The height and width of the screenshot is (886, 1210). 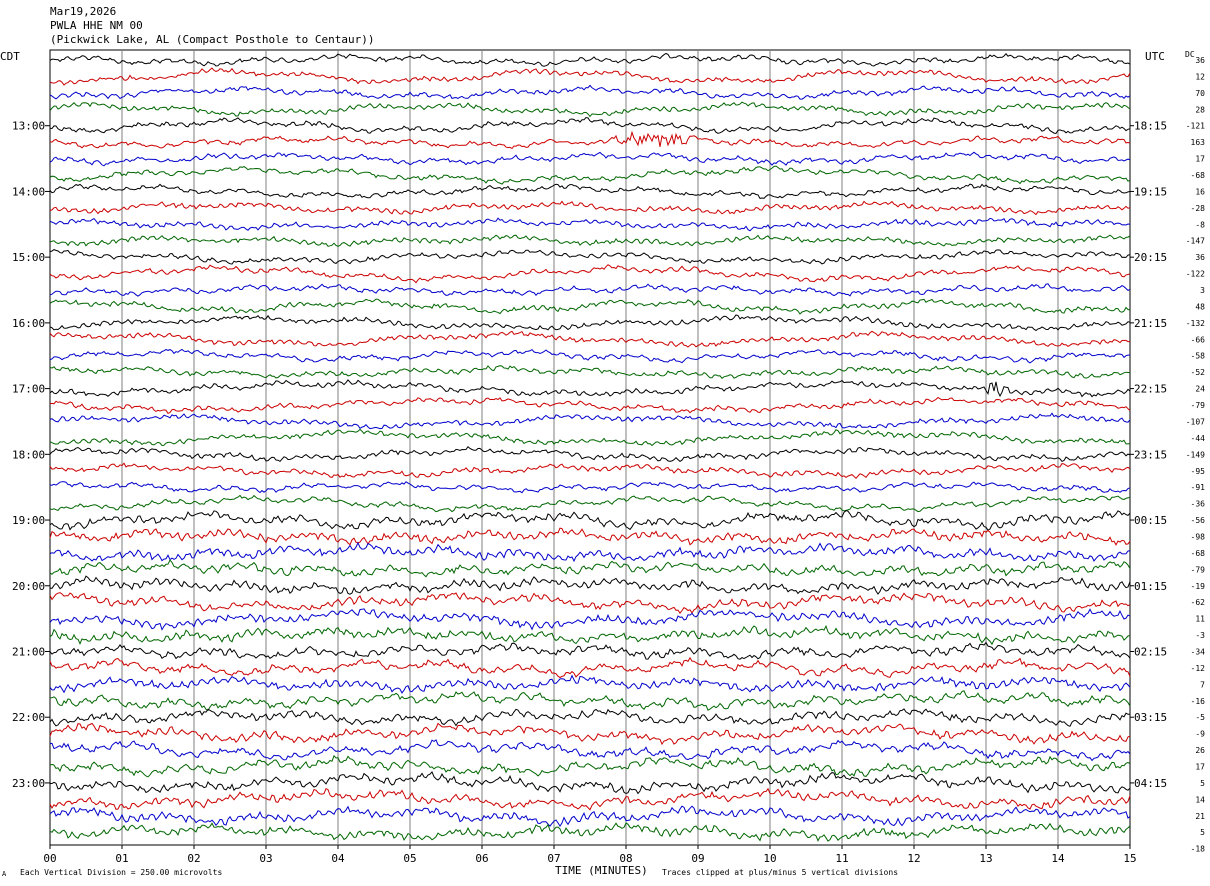 I want to click on dc-offset-label: 70, so click(x=1200, y=93).